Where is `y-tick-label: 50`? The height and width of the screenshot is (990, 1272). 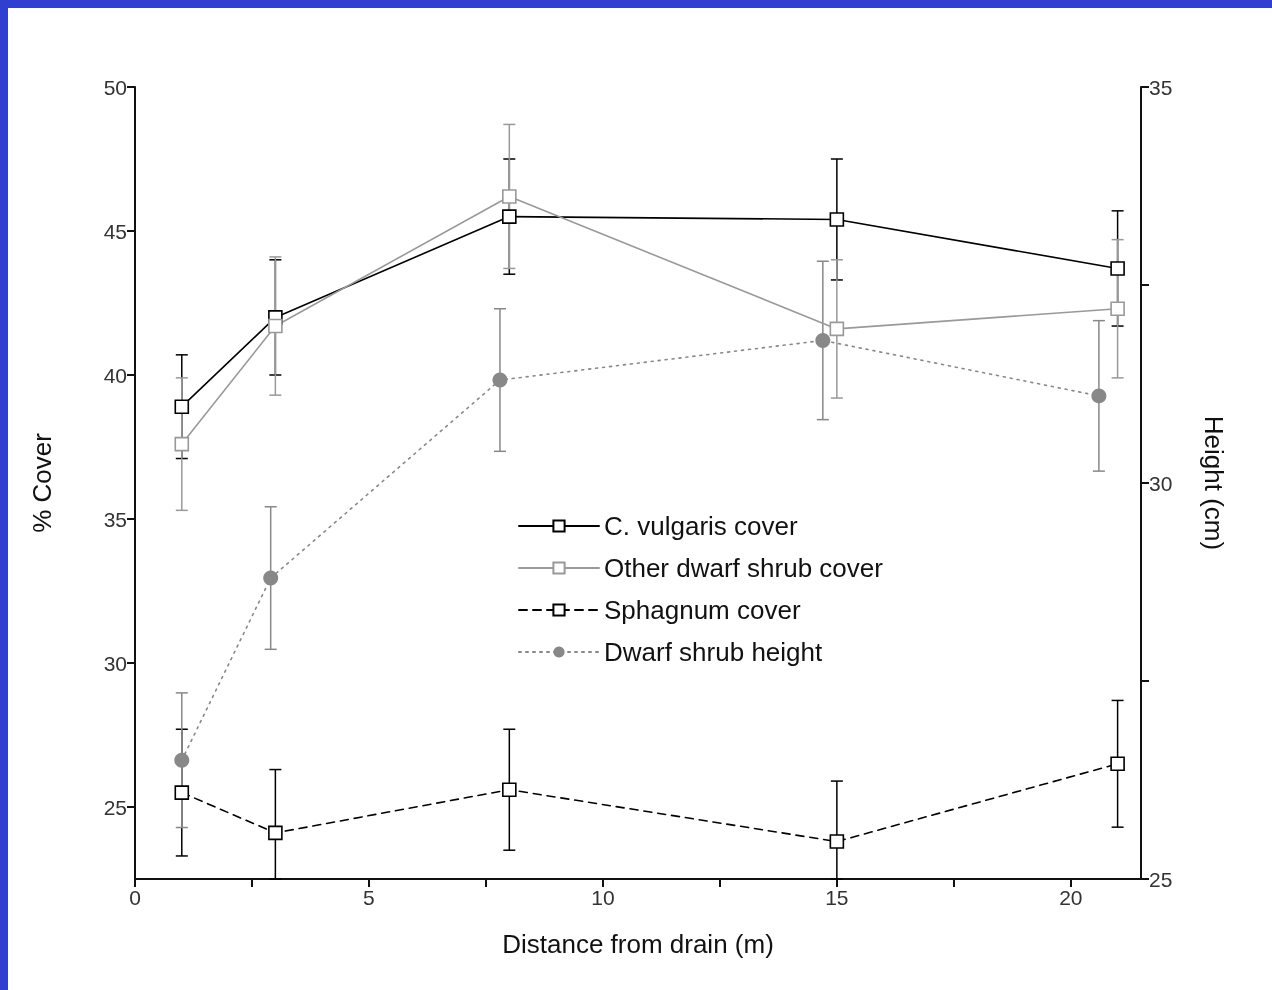 y-tick-label: 50 is located at coordinates (115, 87).